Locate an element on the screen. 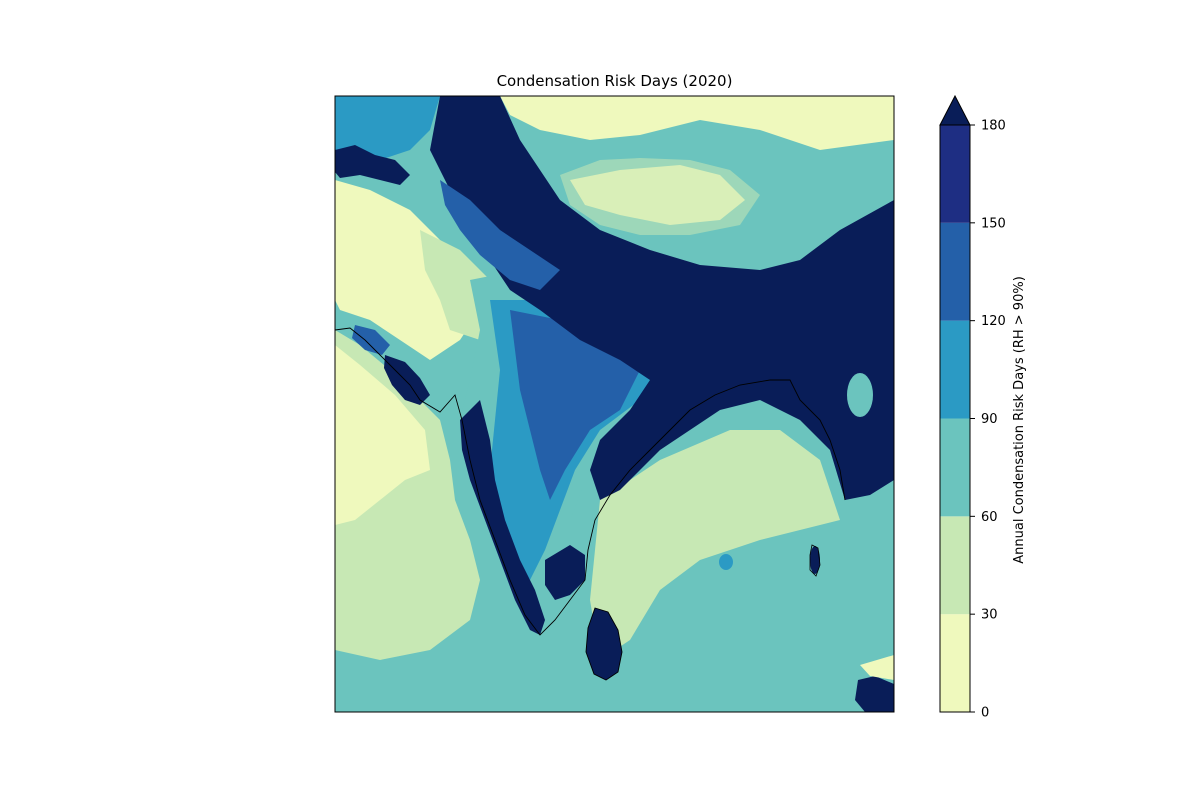 The image size is (1200, 800). colorbar-tick-label: 180 is located at coordinates (993, 126).